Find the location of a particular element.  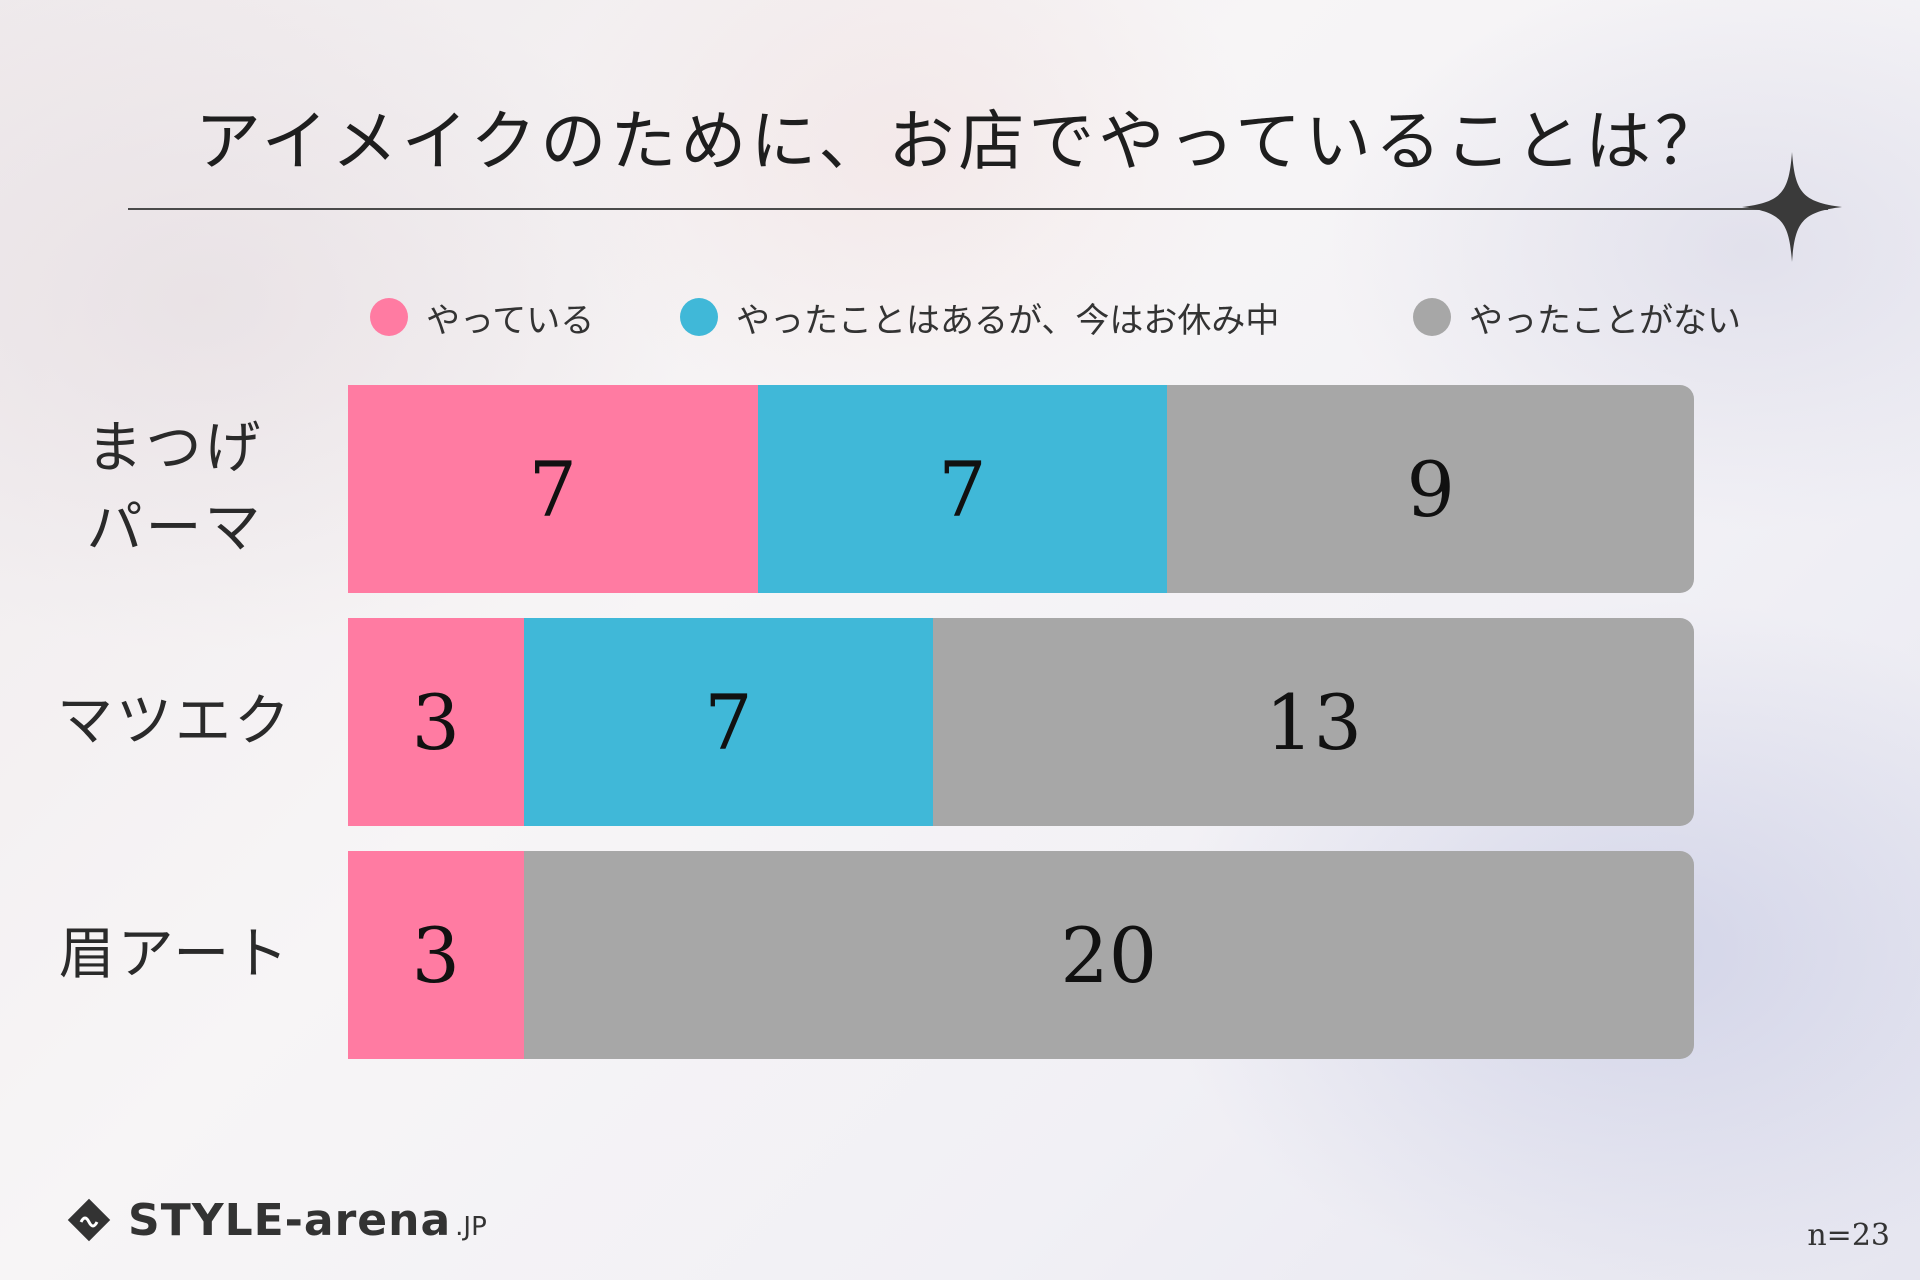

category-label: 眉アート is located at coordinates (175, 955).